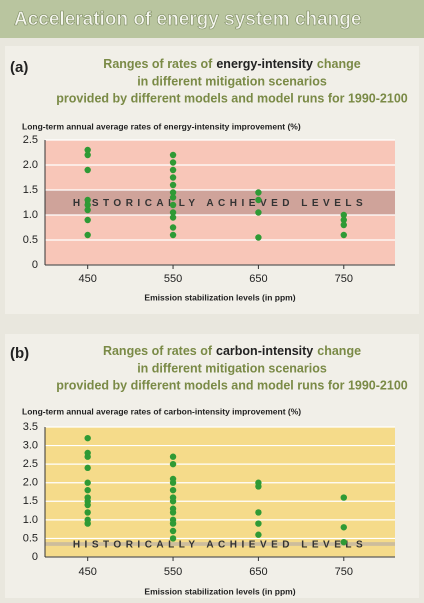  I want to click on panel-label: (b), so click(19, 353).